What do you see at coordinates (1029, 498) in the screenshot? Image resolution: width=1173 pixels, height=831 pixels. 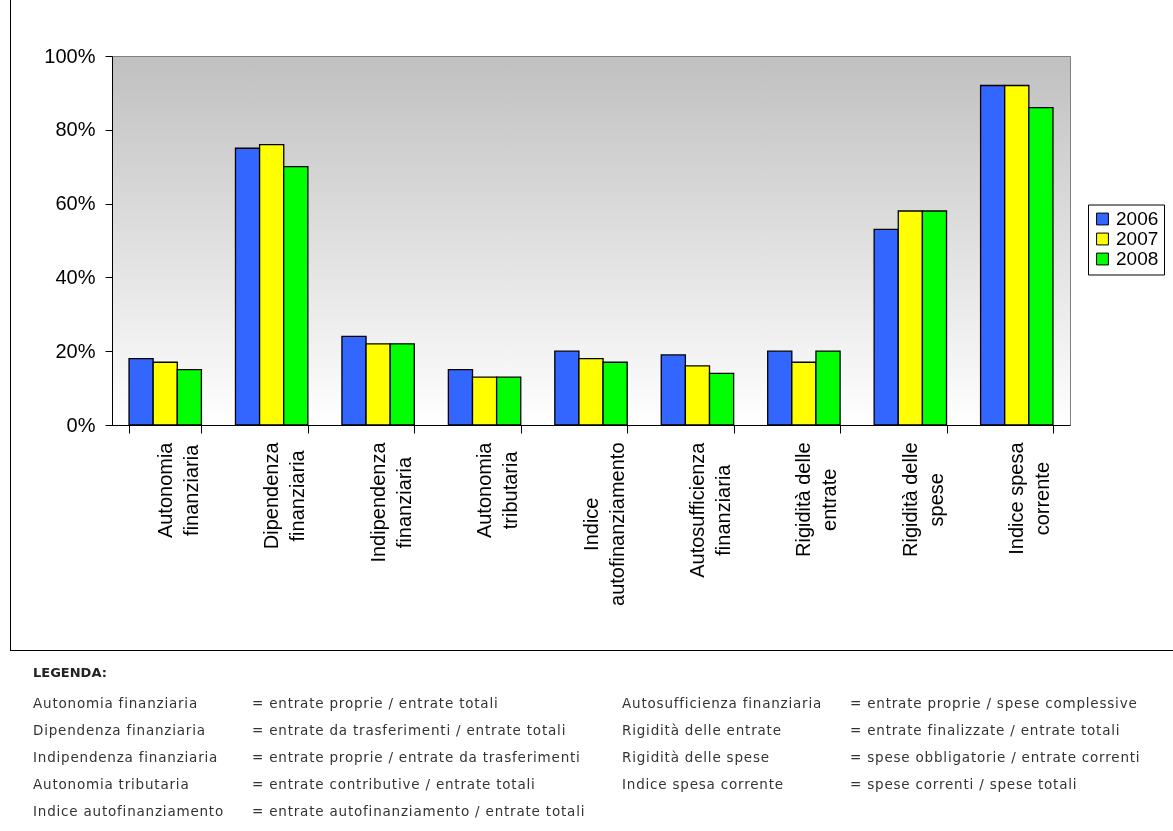 I see `x-tick-label: Indice spesa corrente` at bounding box center [1029, 498].